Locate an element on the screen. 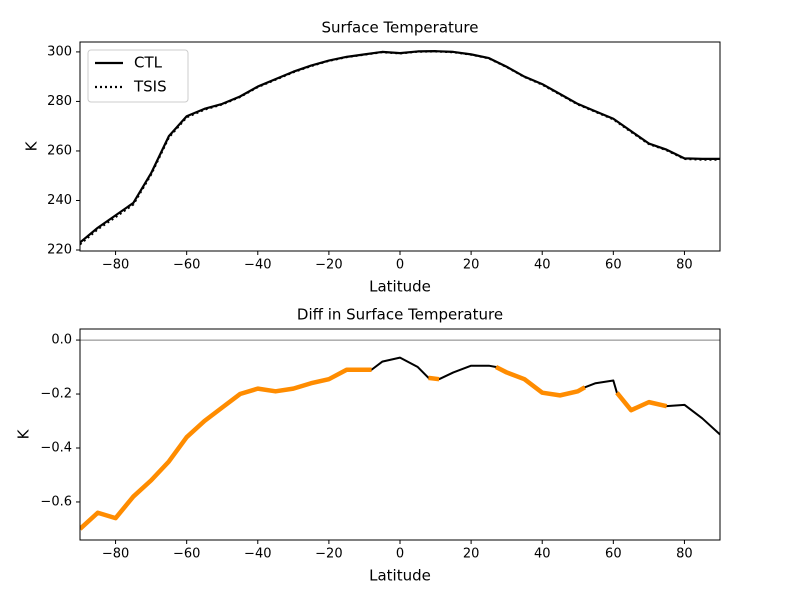 The width and height of the screenshot is (800, 600). y-tick-label: 0.0 is located at coordinates (61, 340).